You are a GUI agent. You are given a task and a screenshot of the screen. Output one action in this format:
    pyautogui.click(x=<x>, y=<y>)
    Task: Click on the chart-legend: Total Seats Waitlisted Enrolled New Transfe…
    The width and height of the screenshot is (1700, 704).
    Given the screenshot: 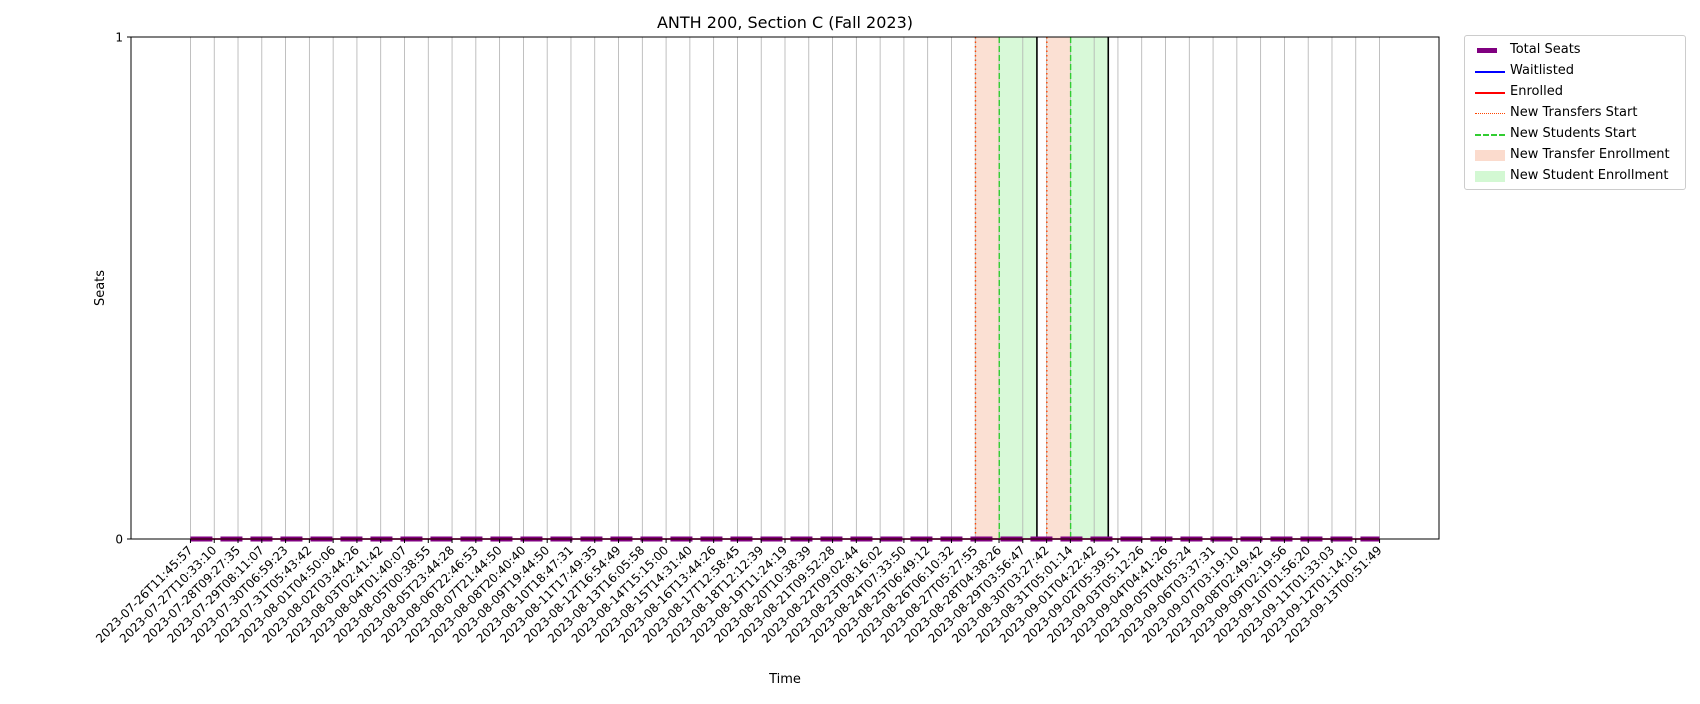 What is the action you would take?
    pyautogui.click(x=1575, y=112)
    